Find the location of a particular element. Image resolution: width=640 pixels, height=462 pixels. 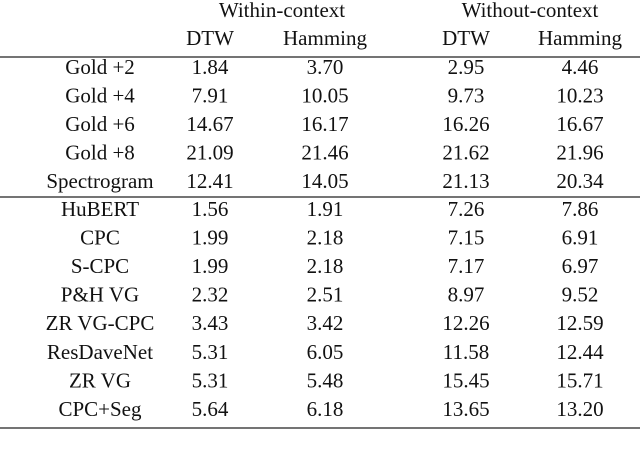

cell: 12.41 is located at coordinates (209, 181).